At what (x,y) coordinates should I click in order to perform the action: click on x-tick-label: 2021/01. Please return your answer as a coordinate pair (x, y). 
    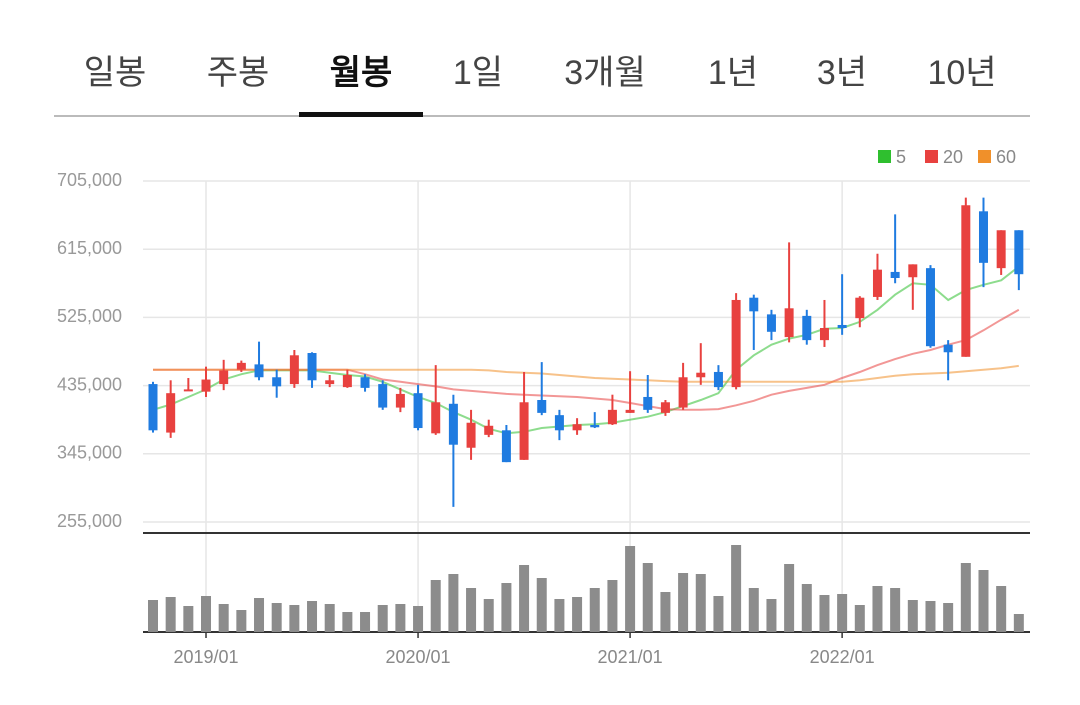
    Looking at the image, I should click on (630, 657).